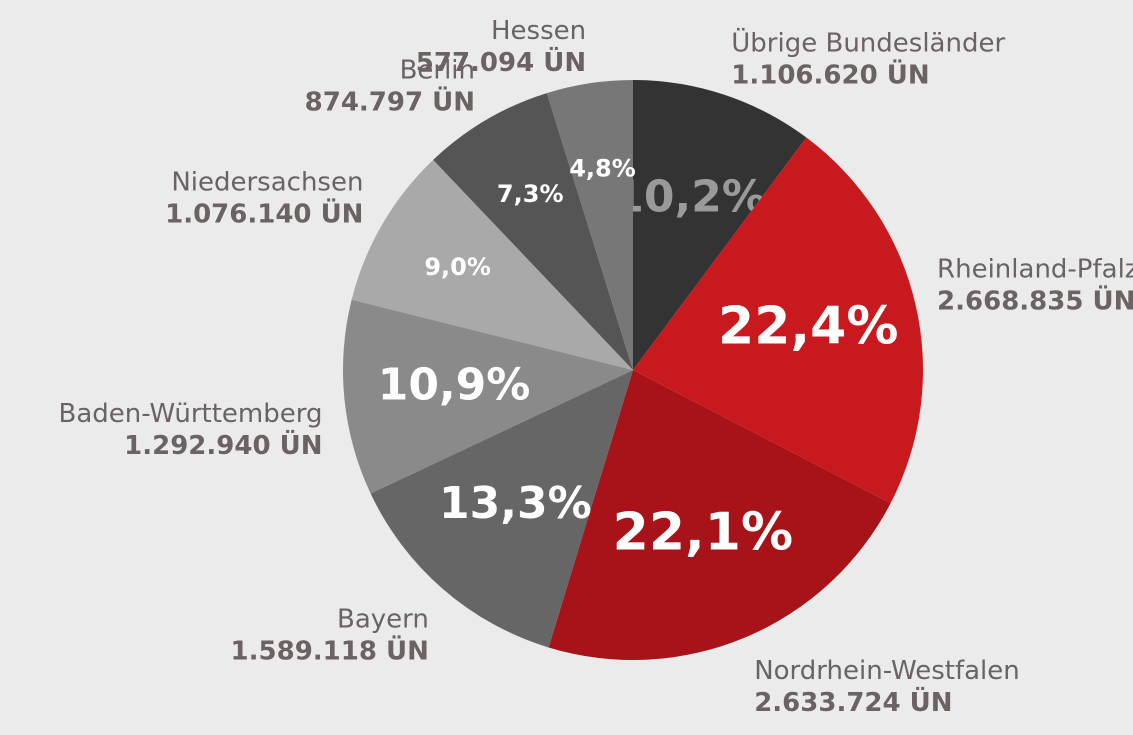 Image resolution: width=1133 pixels, height=735 pixels. I want to click on category-label: Berlin, so click(437, 70).